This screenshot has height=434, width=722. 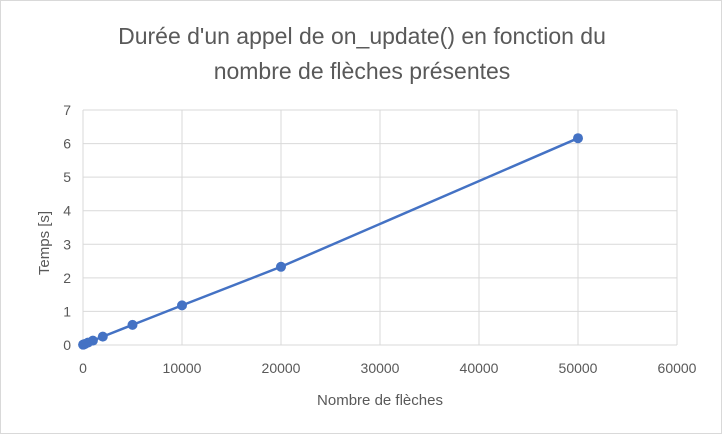 What do you see at coordinates (67, 177) in the screenshot?
I see `y-tick-label: 5` at bounding box center [67, 177].